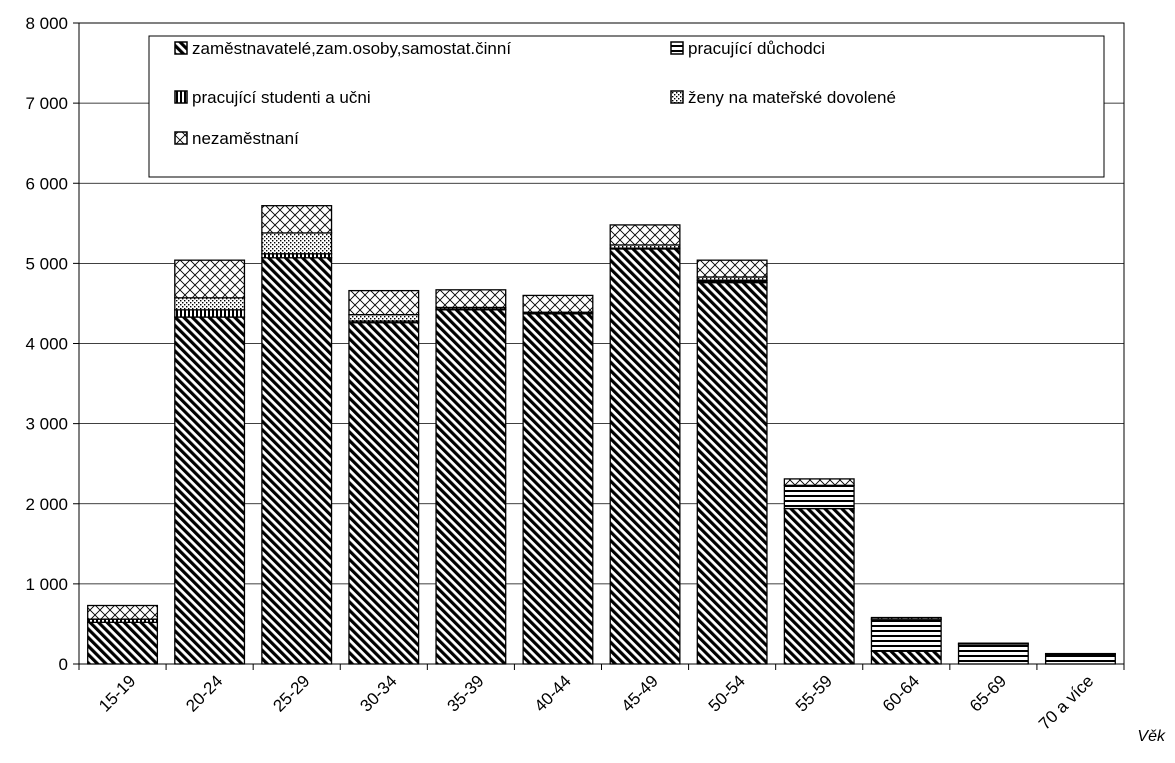 Image resolution: width=1175 pixels, height=763 pixels. Describe the element at coordinates (117, 693) in the screenshot. I see `x-category-label: 15-19` at that location.